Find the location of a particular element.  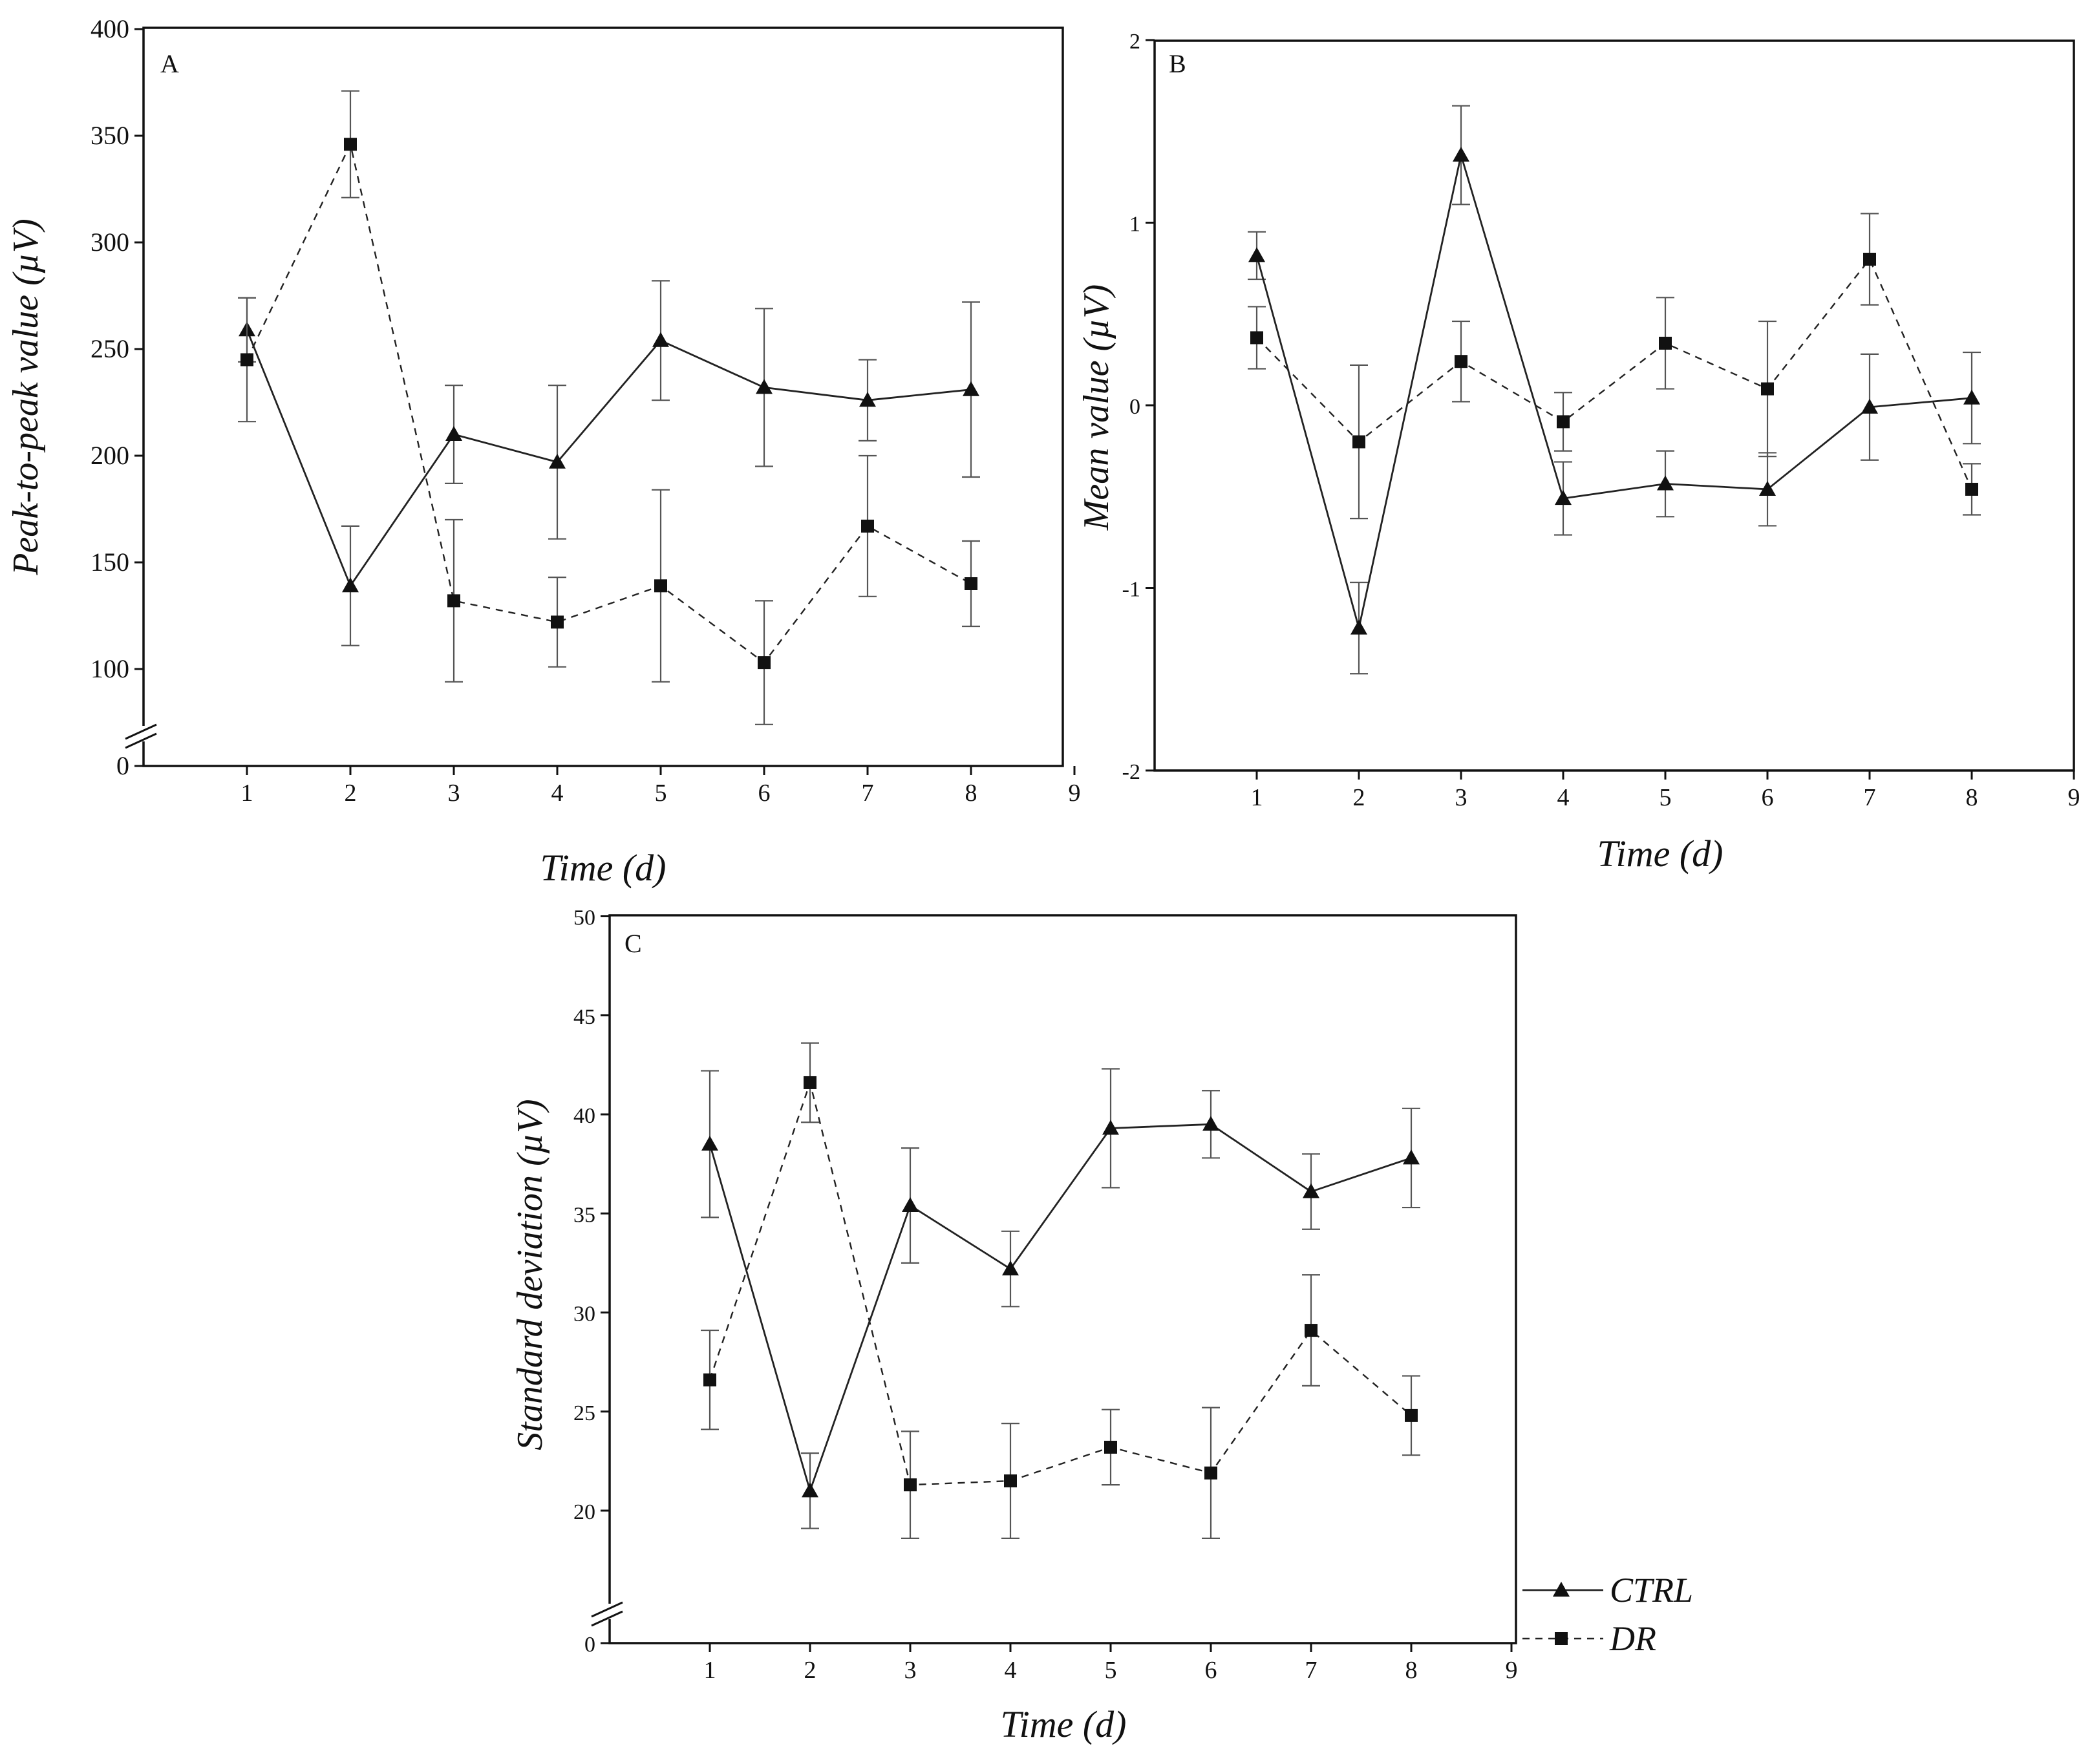

y-tick-label: 100 is located at coordinates (110, 668).